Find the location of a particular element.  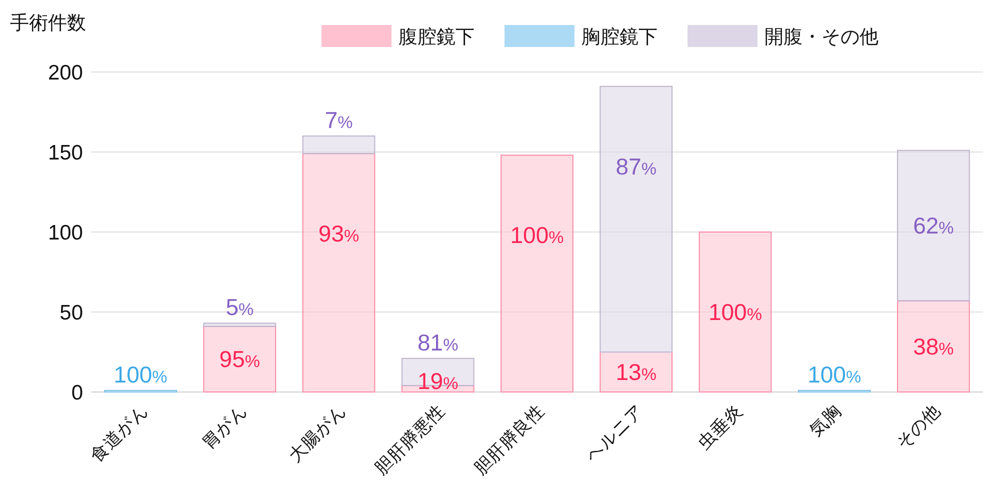

annotation: 93% is located at coordinates (339, 233).